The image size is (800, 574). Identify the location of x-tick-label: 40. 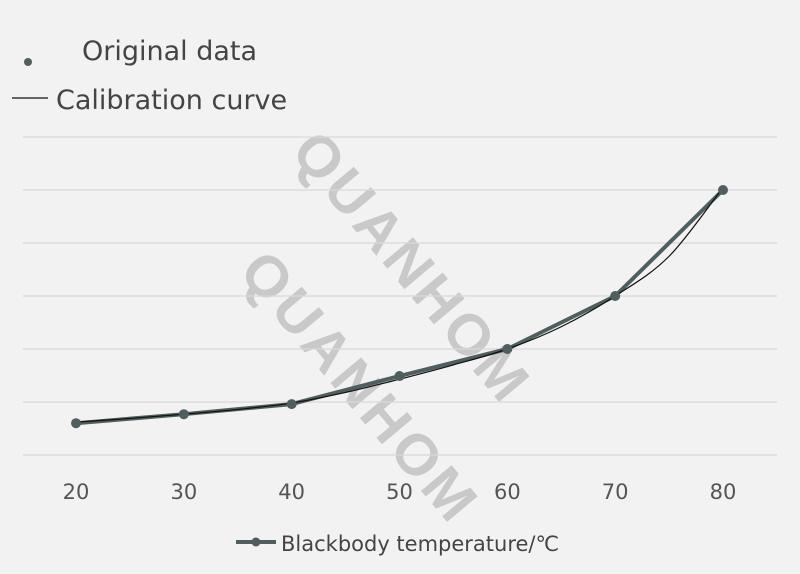
(291, 492).